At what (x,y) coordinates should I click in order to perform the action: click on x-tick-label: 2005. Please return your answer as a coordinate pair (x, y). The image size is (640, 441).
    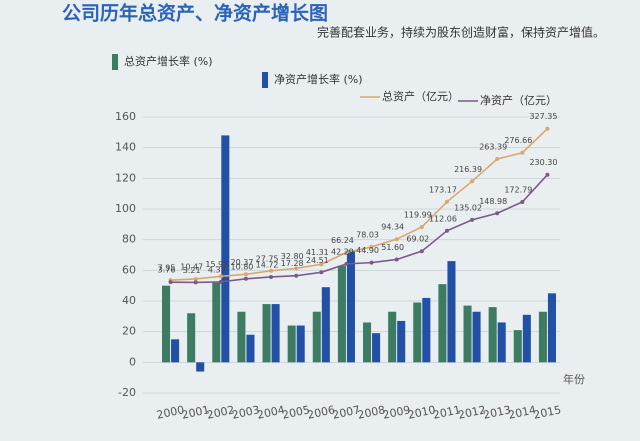
    Looking at the image, I should click on (296, 412).